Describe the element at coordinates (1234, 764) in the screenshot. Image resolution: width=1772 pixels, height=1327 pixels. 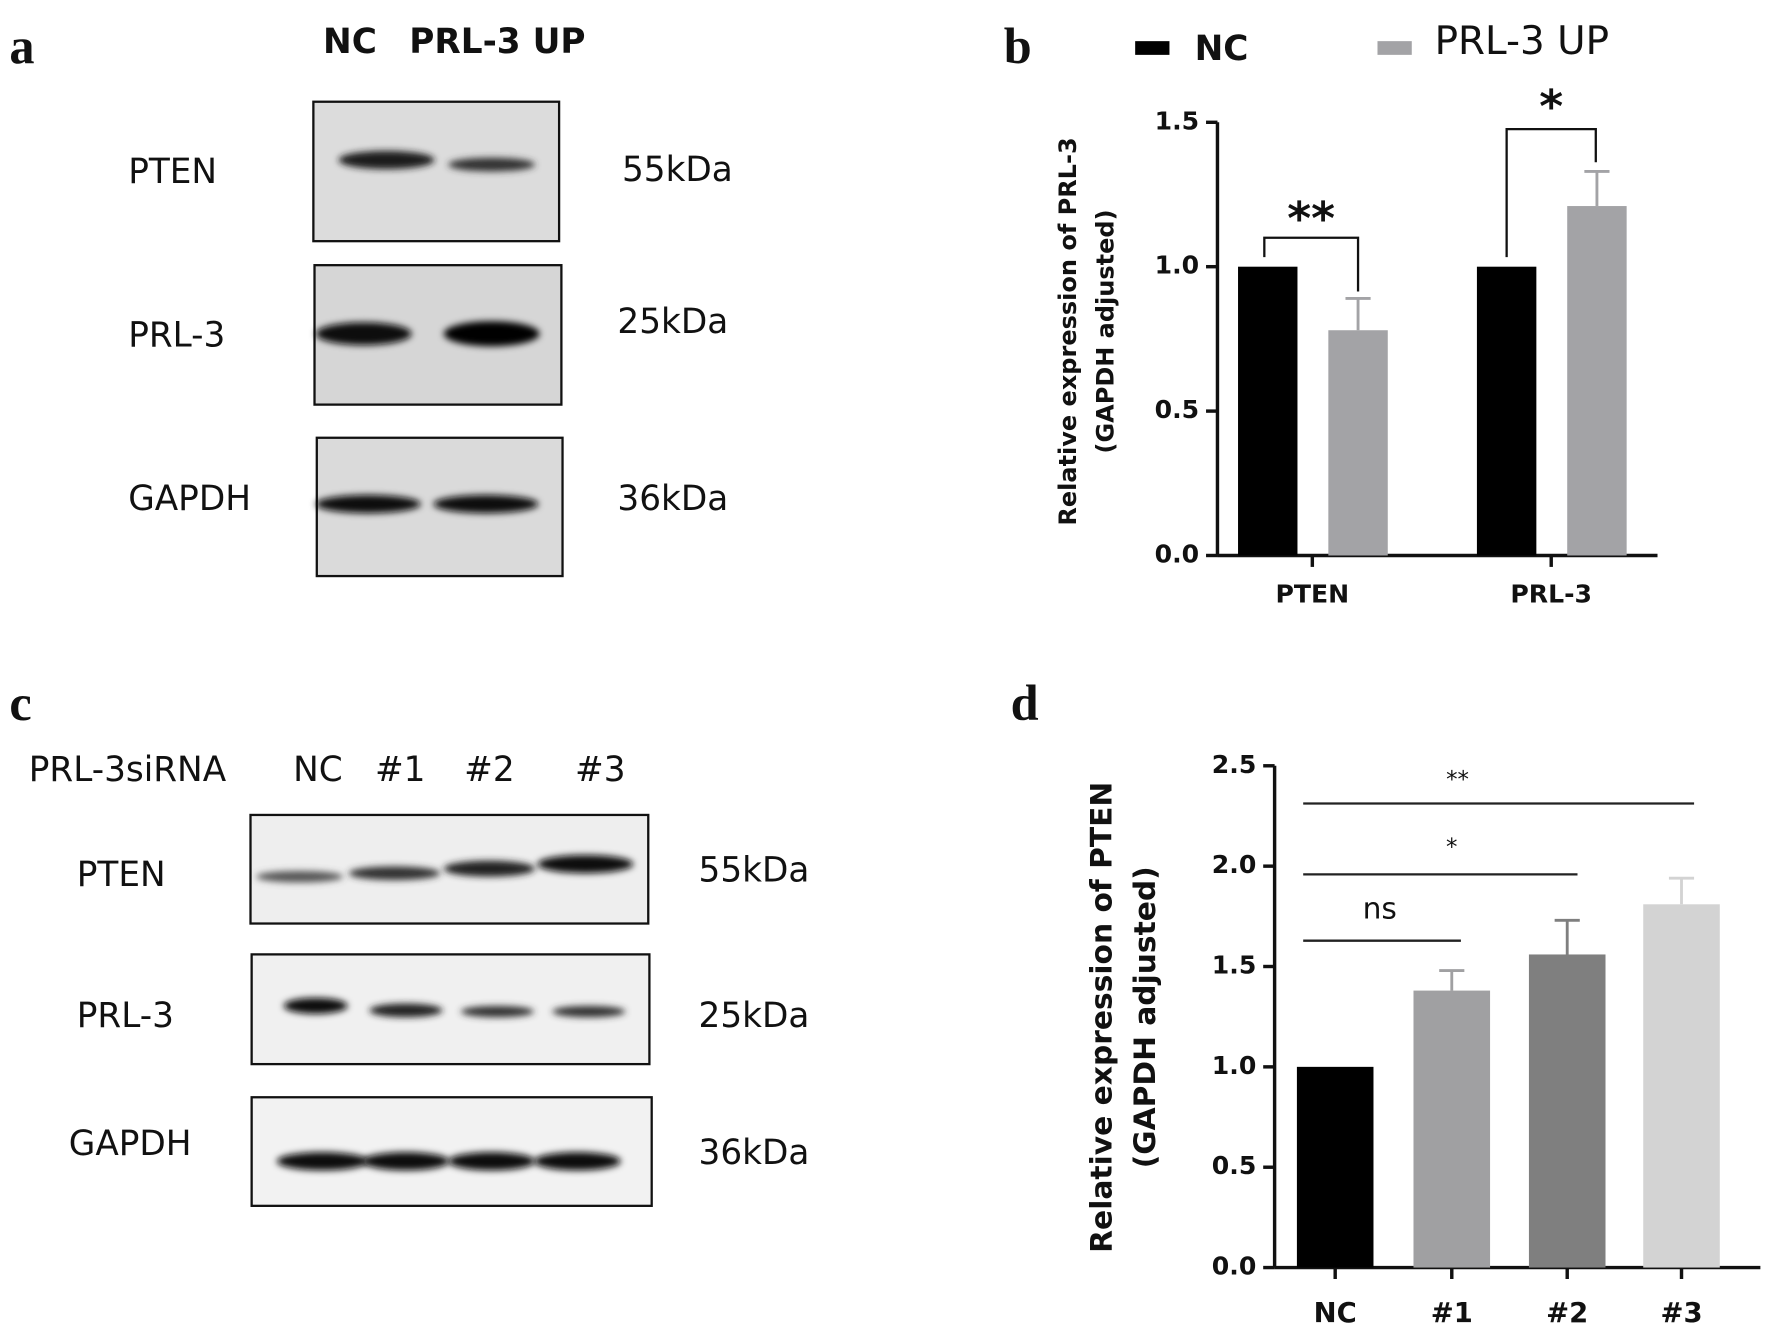
I see `y-tick-label: 2.5` at that location.